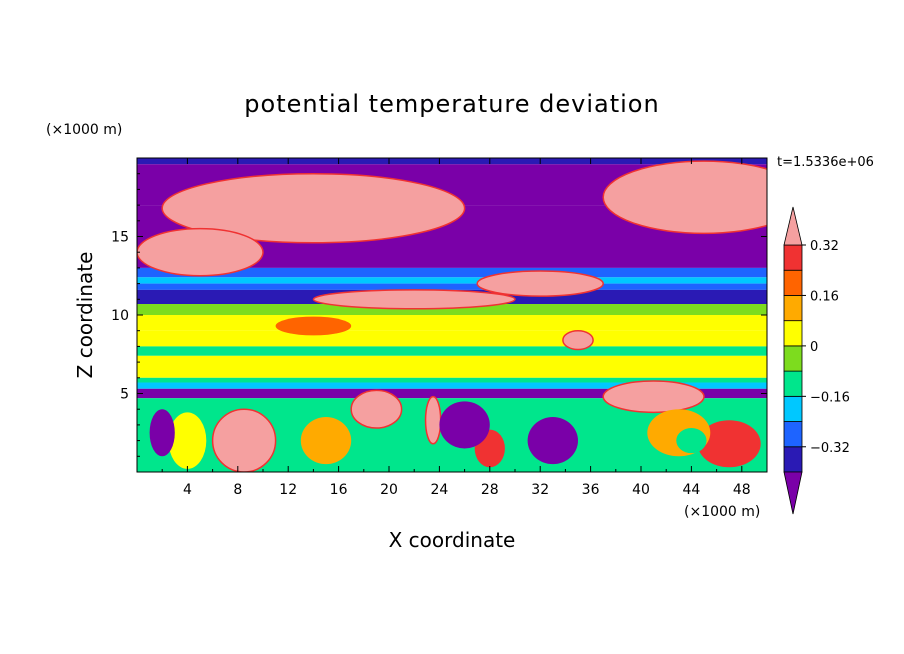  I want to click on y-tick-label-2: 15, so click(120, 238).